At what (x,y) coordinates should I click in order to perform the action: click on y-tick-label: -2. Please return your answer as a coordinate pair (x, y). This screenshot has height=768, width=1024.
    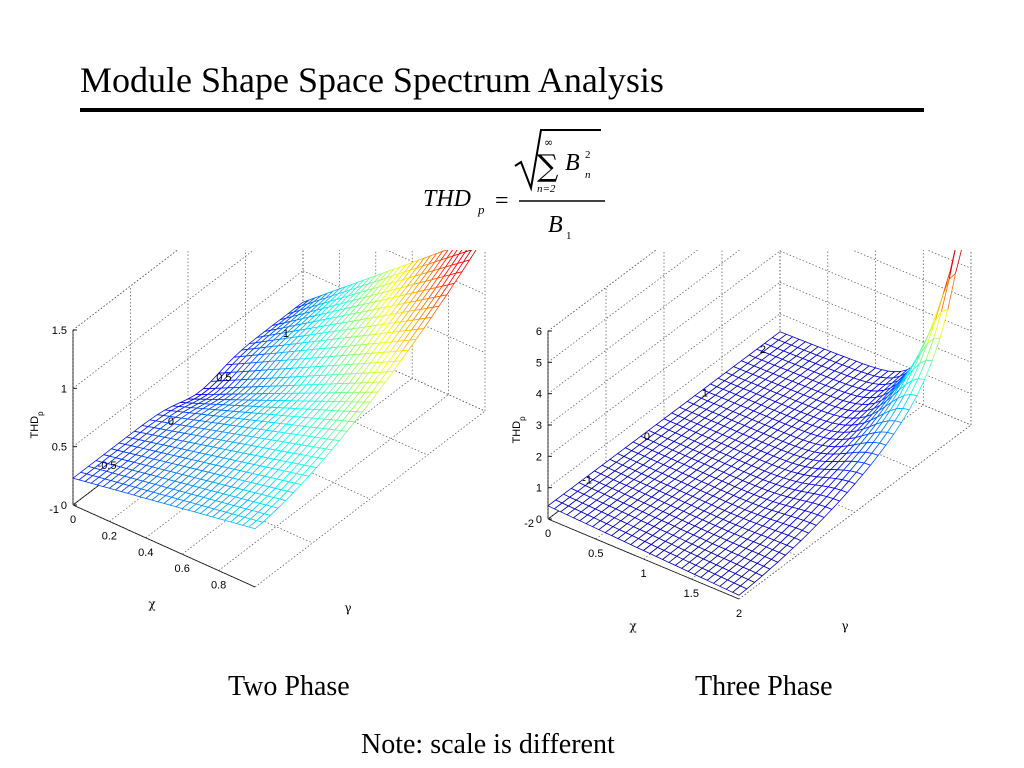
    Looking at the image, I should click on (529, 524).